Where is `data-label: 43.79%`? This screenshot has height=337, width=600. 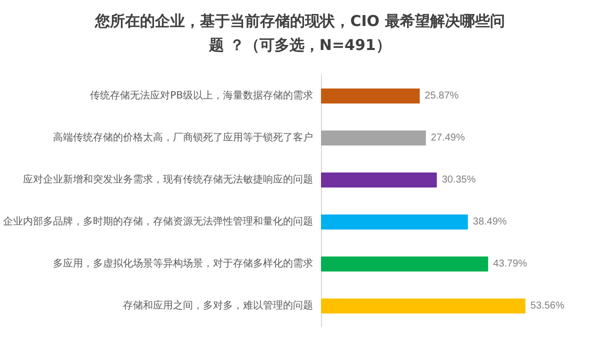
data-label: 43.79% is located at coordinates (510, 264).